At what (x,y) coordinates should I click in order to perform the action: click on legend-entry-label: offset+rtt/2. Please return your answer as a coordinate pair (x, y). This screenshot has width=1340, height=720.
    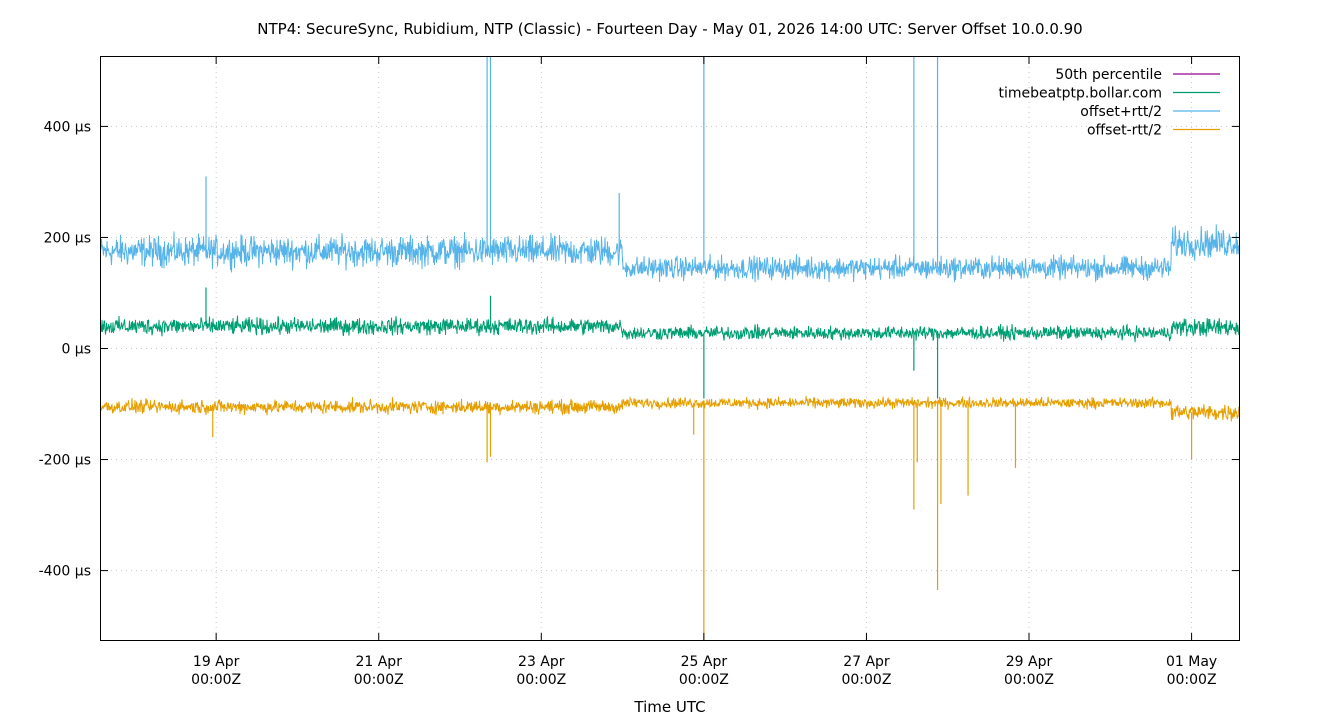
    Looking at the image, I should click on (1121, 112).